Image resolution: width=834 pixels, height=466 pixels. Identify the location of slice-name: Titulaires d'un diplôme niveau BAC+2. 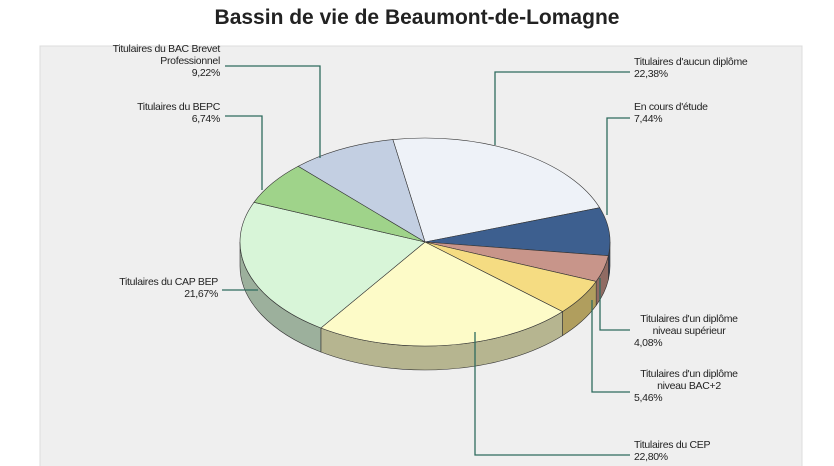
(689, 380).